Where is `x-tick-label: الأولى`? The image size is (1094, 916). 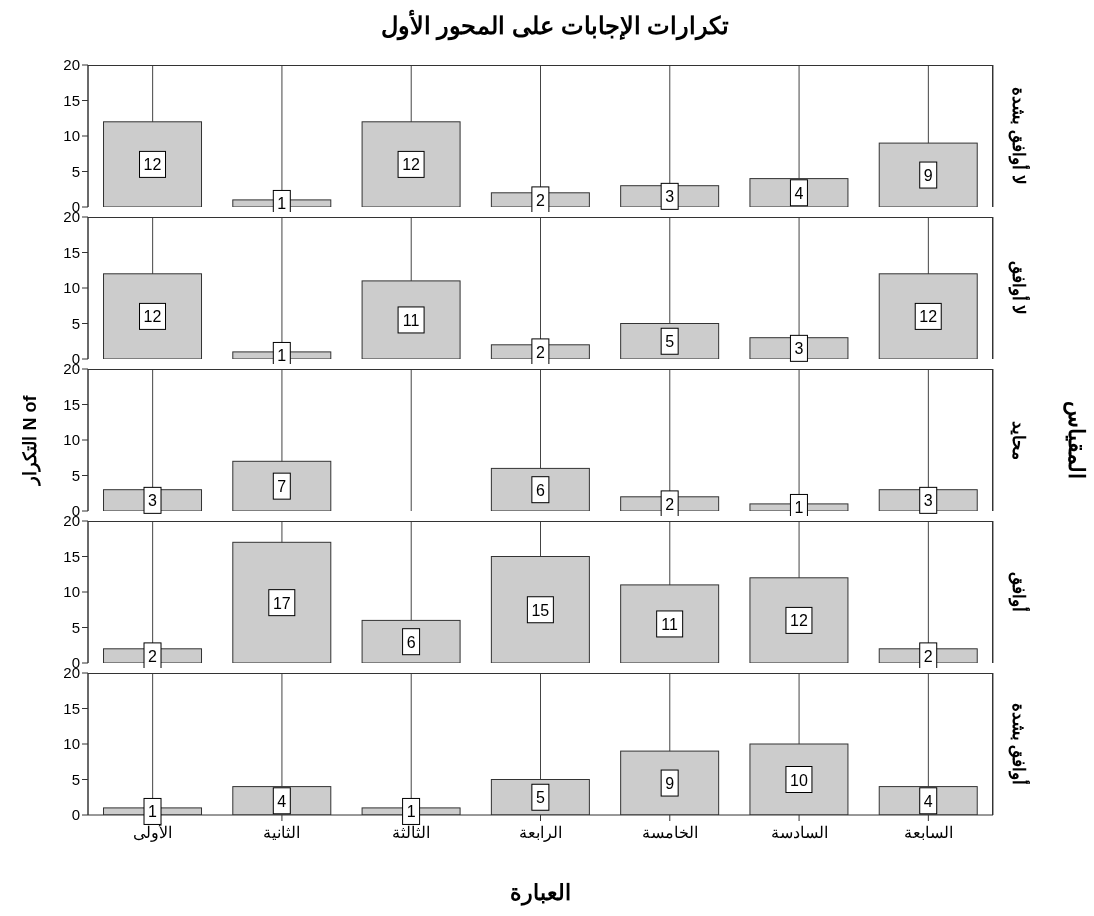
x-tick-label: الأولى is located at coordinates (153, 833).